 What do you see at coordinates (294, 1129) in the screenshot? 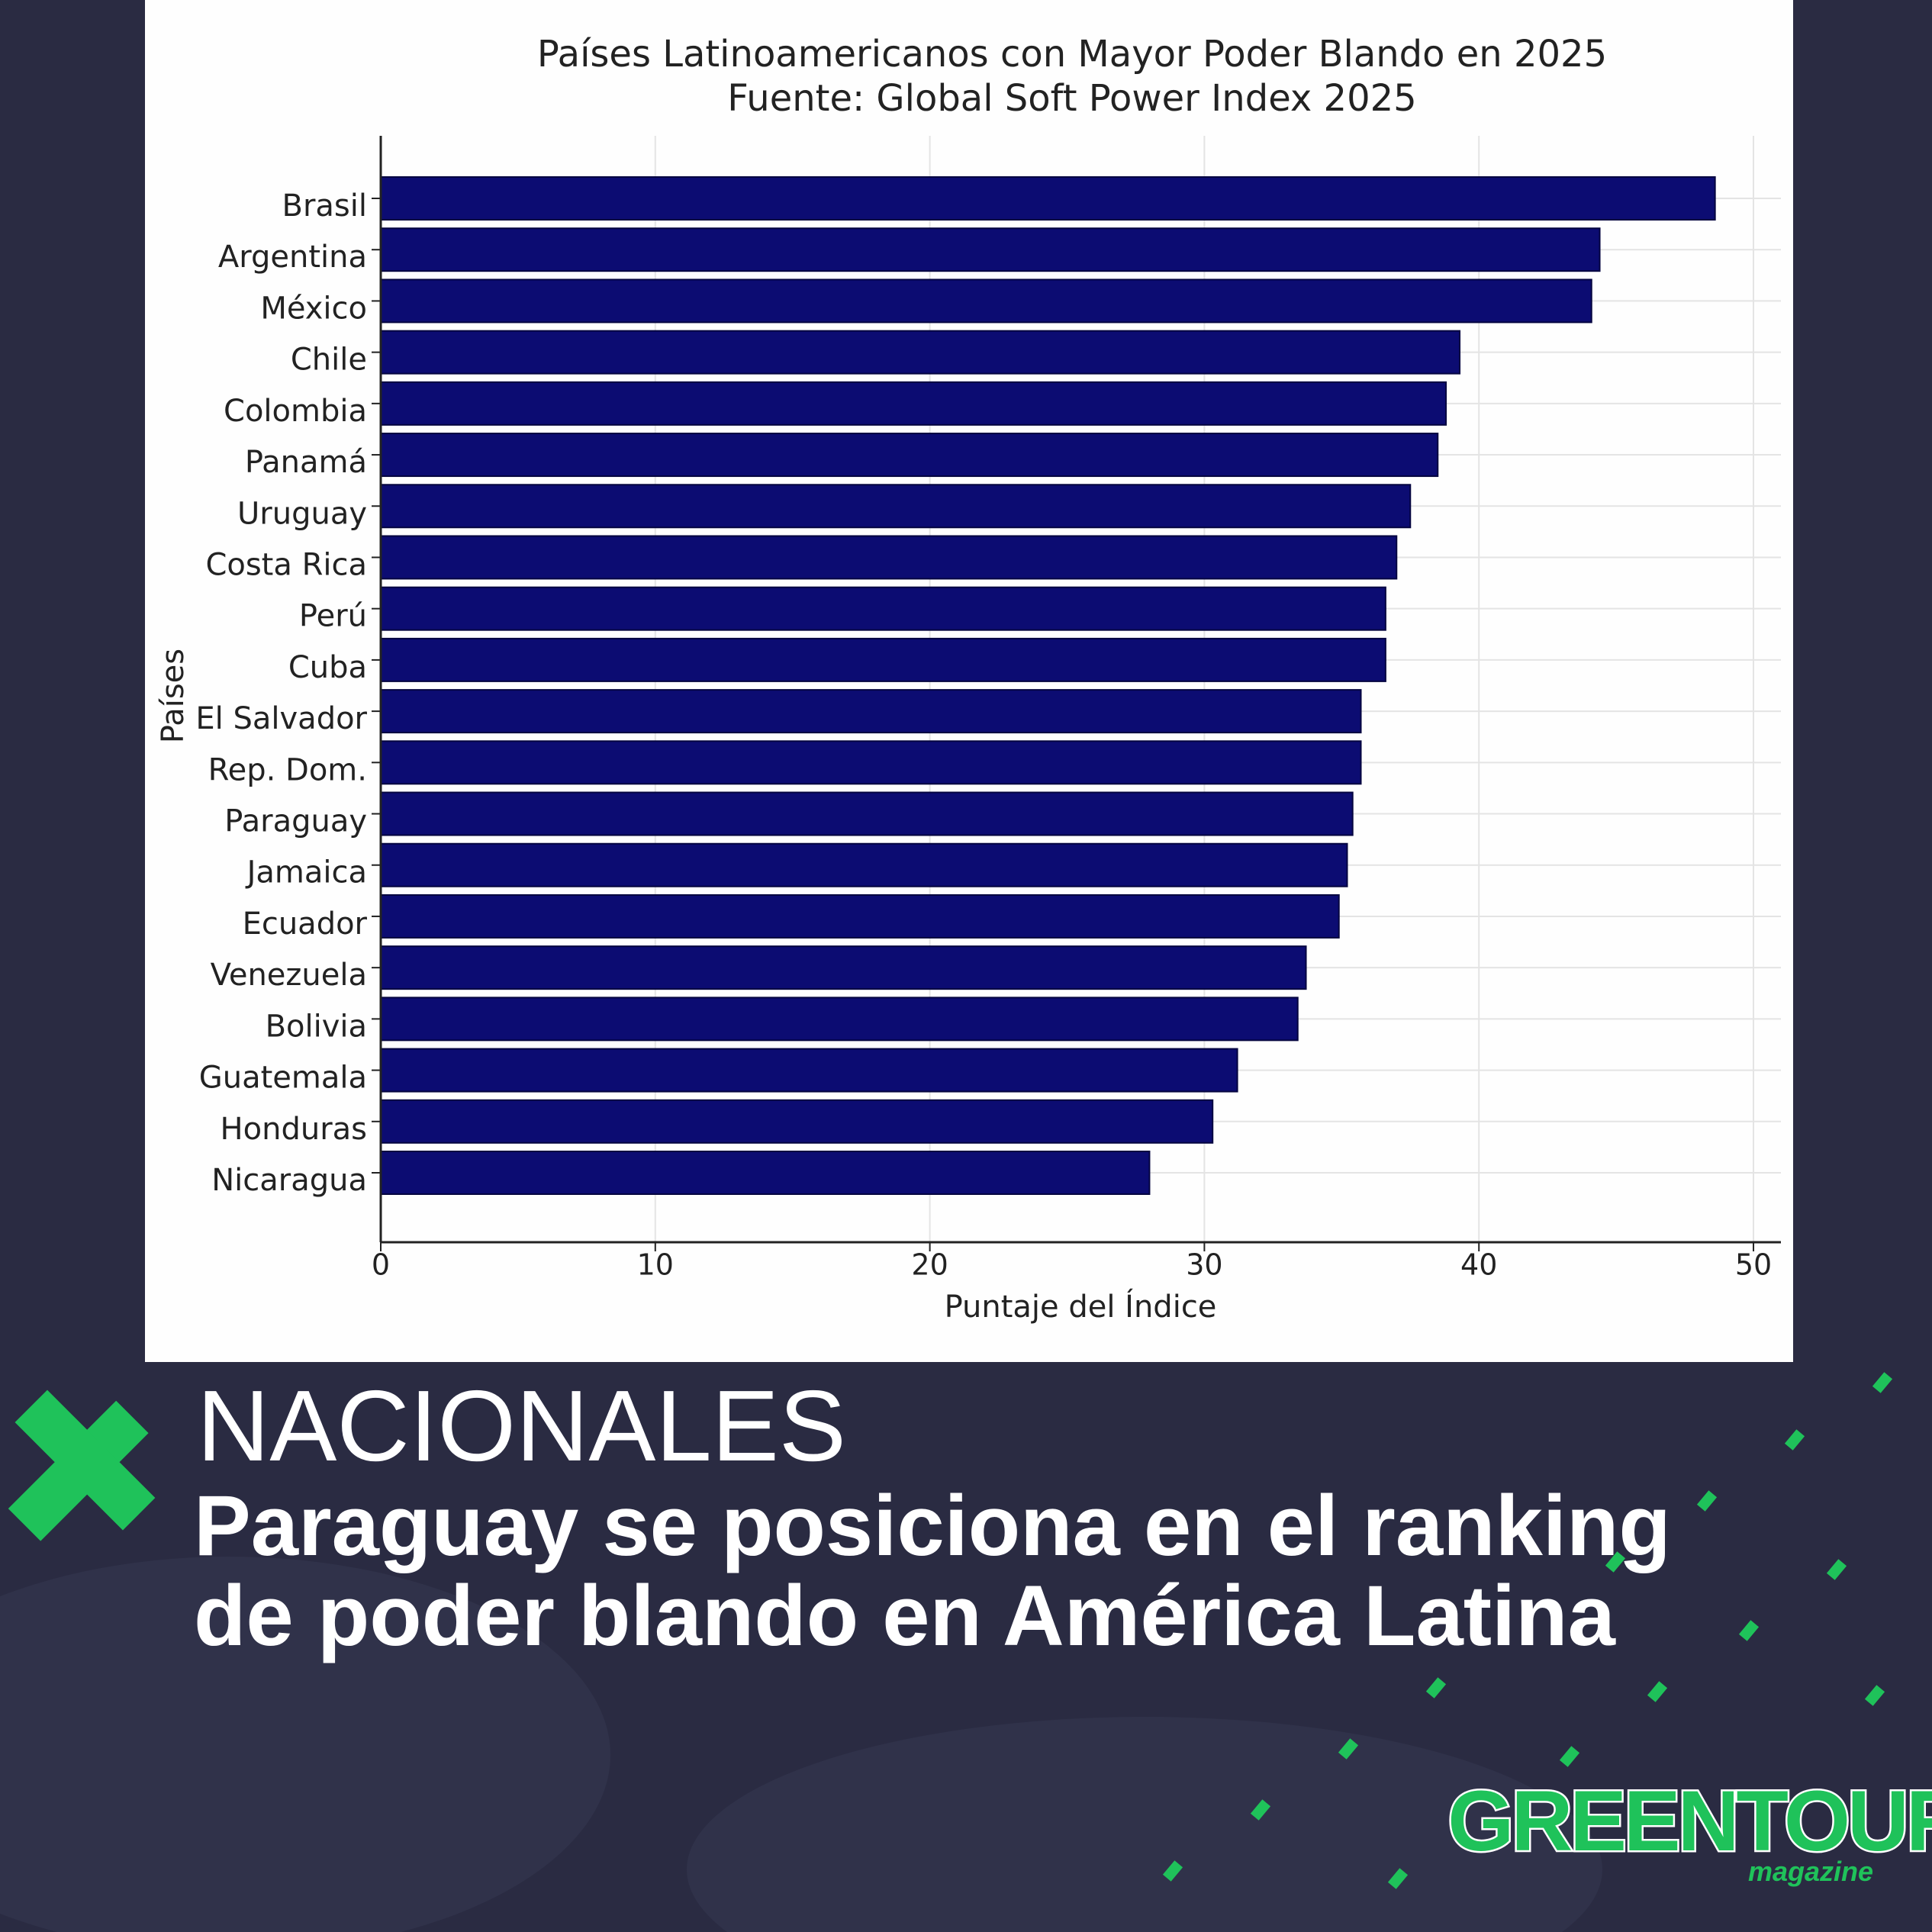
I see `y-tick-label: Honduras` at bounding box center [294, 1129].